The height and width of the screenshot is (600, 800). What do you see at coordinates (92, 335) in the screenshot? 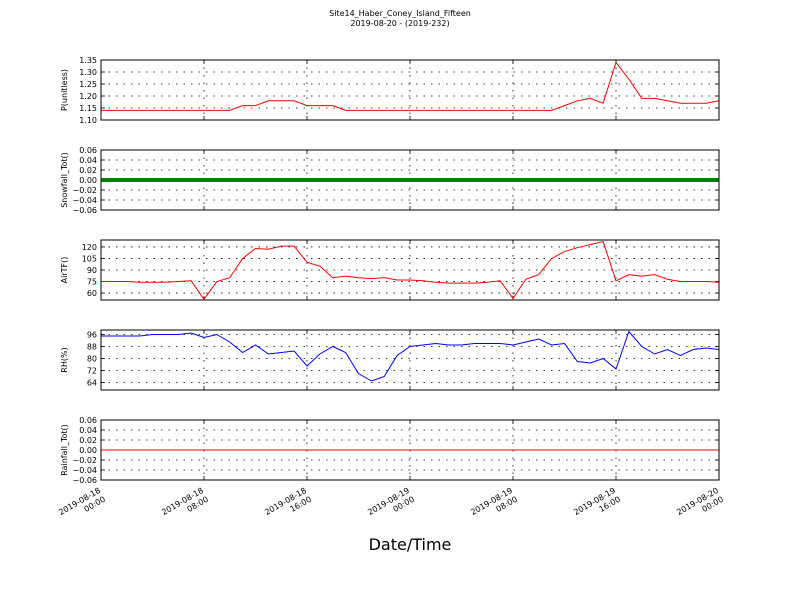
I see `y-tick-label: 96` at bounding box center [92, 335].